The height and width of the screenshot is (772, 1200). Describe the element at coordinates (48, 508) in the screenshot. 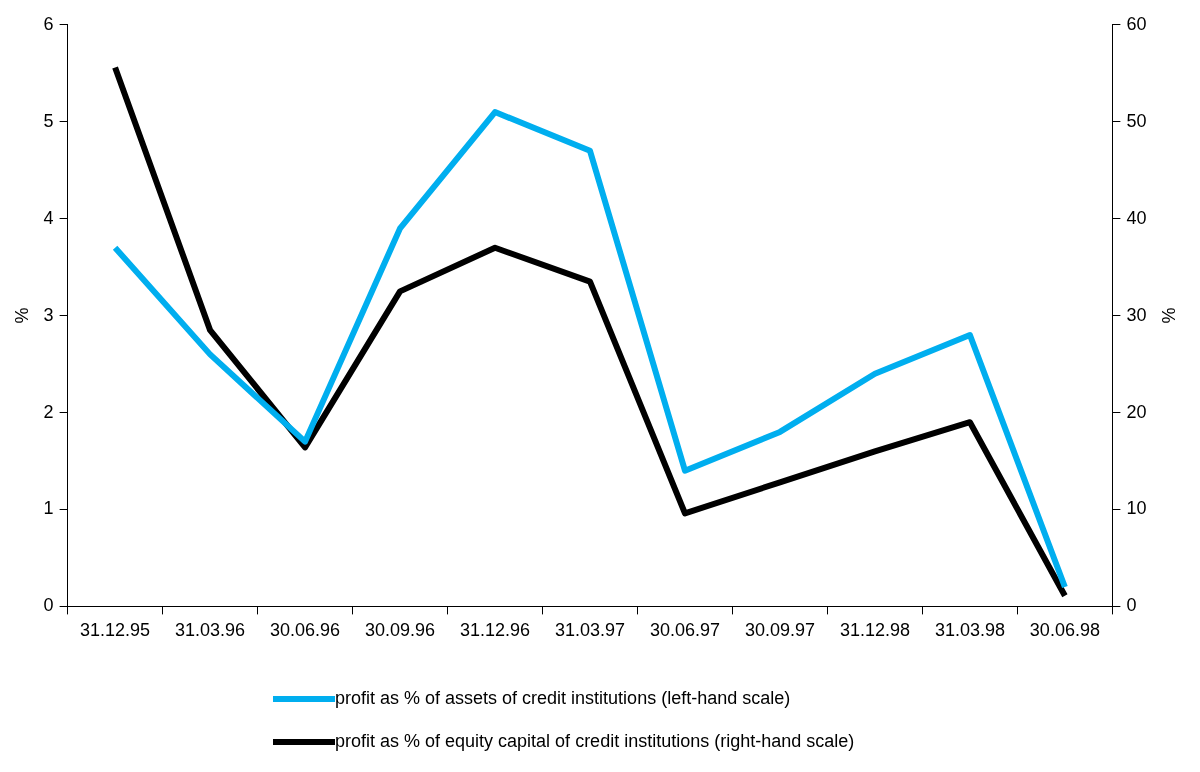

I see `y-tick-label: 1` at that location.